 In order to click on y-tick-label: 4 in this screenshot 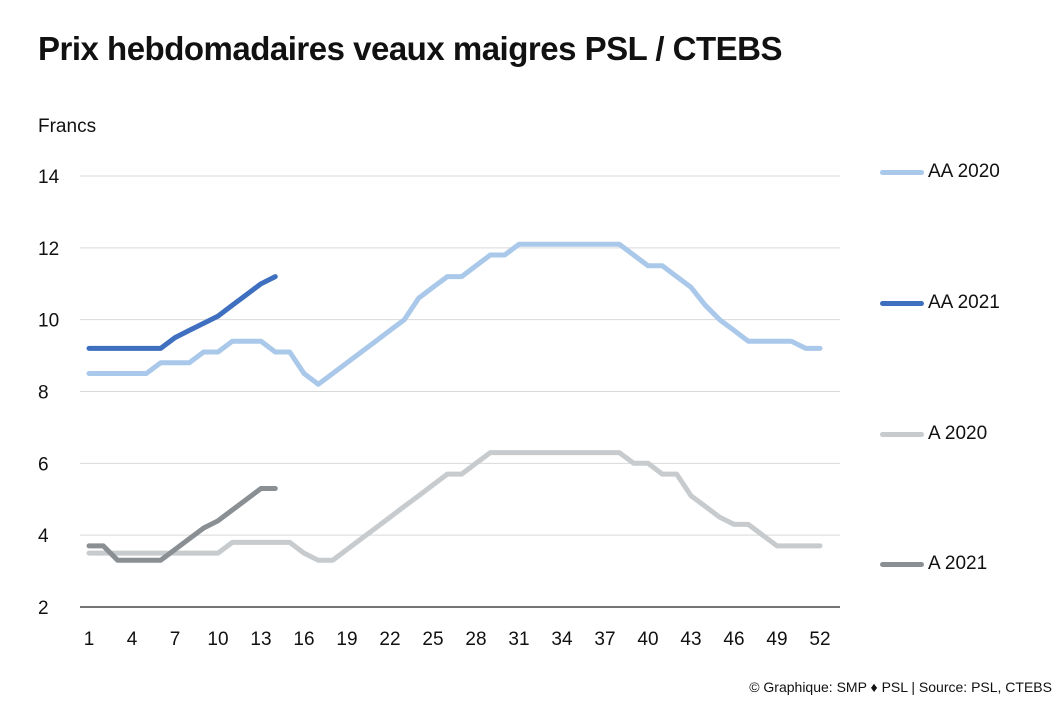, I will do `click(43, 536)`.